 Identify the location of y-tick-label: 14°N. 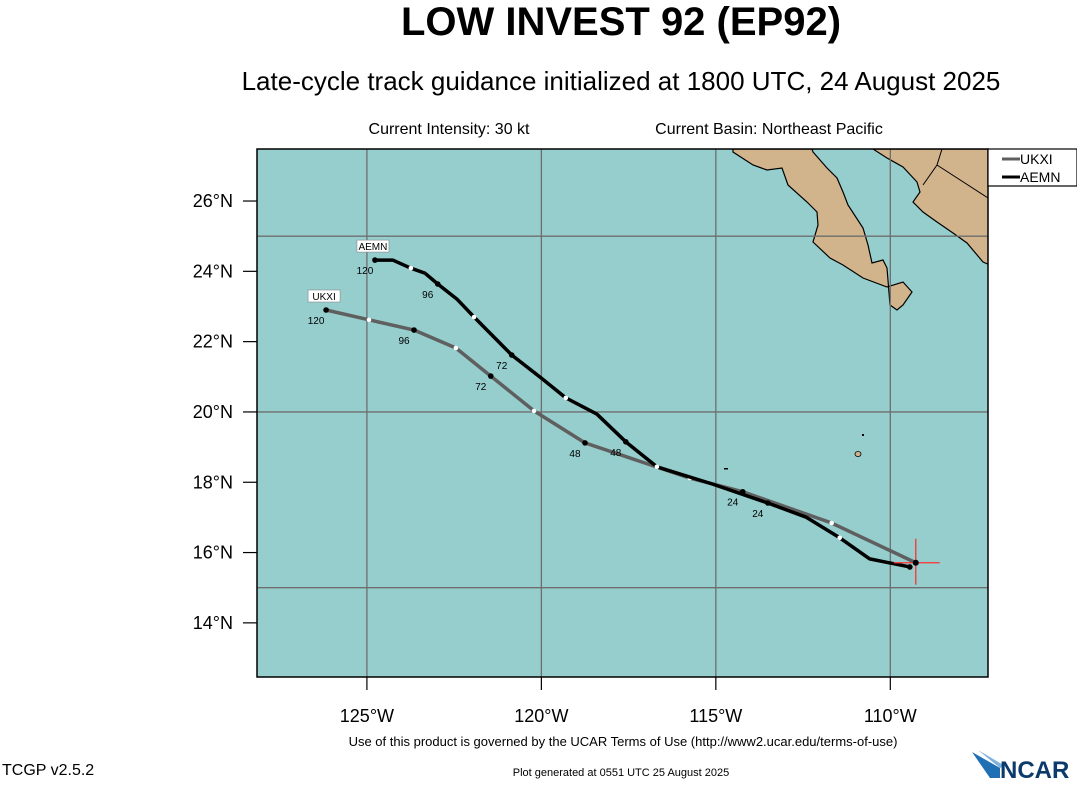
(213, 623).